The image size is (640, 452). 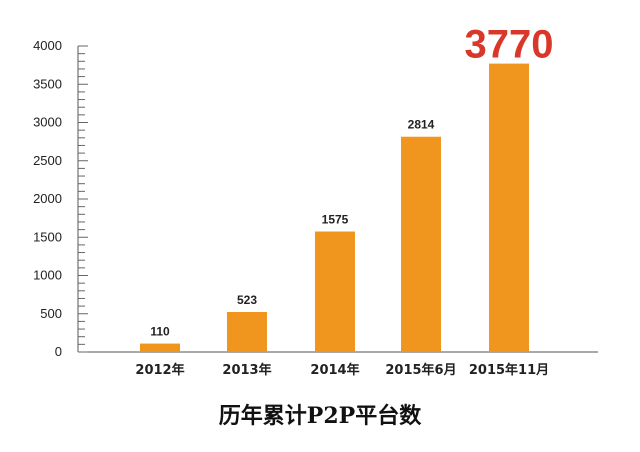 What do you see at coordinates (47, 122) in the screenshot?
I see `y-tick-label: 3000` at bounding box center [47, 122].